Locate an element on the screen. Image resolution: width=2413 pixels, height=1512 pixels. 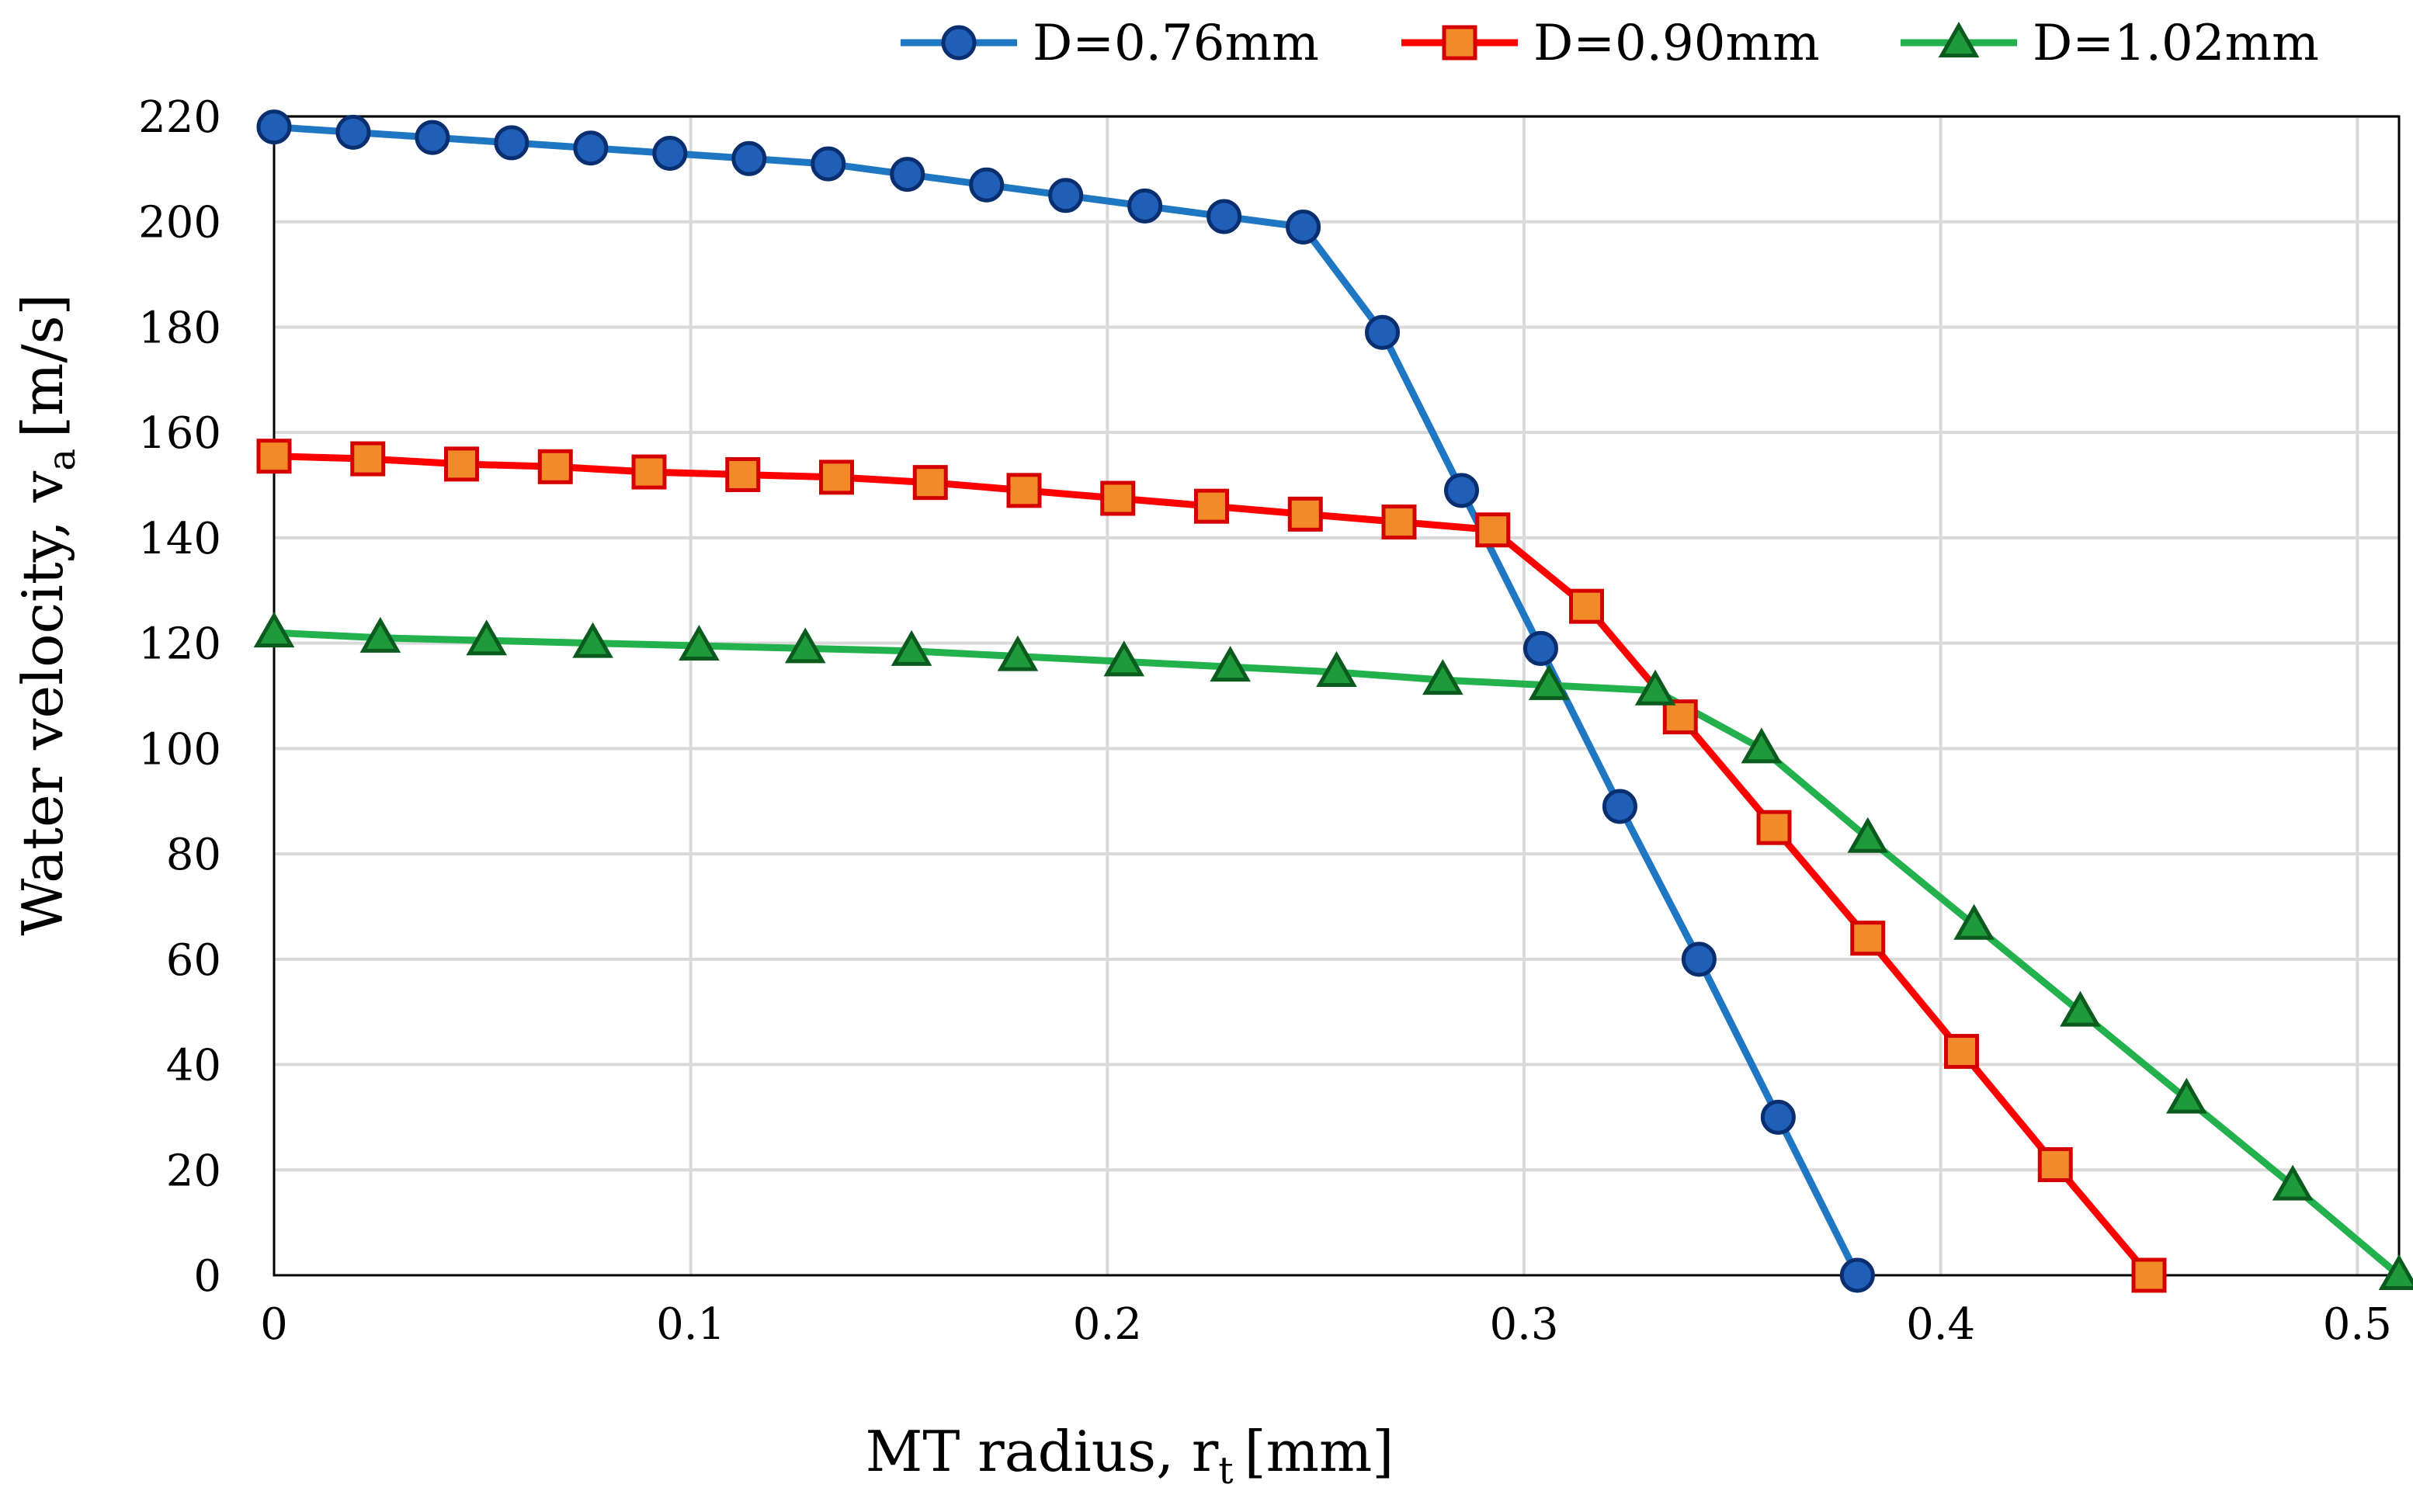
y-axis-tick-labels: 0 20 40 60 80 100 120 140 160 180 200 220 is located at coordinates (179, 697).